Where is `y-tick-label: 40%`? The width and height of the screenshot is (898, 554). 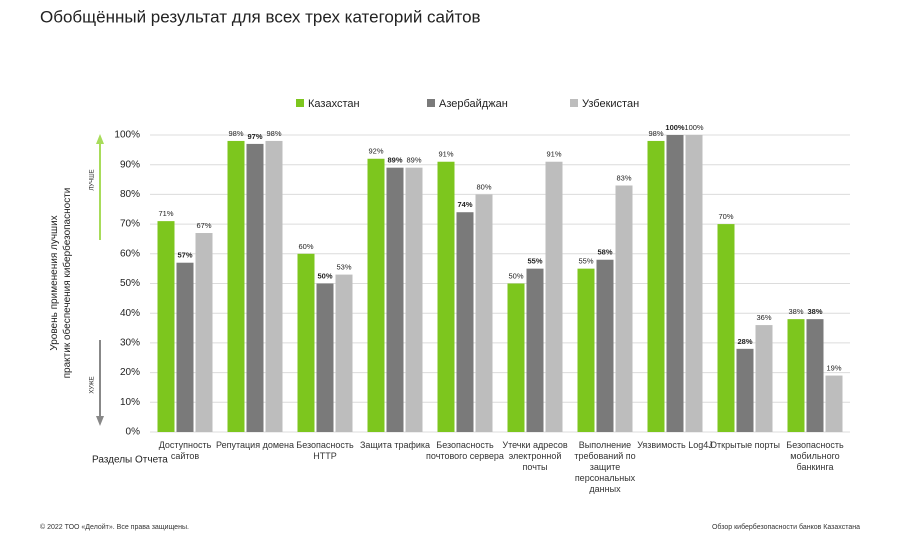 y-tick-label: 40% is located at coordinates (130, 313).